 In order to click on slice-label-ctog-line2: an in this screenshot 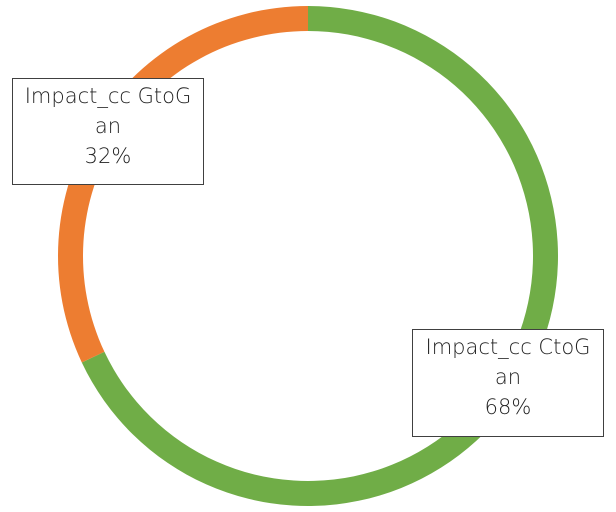, I will do `click(508, 377)`.